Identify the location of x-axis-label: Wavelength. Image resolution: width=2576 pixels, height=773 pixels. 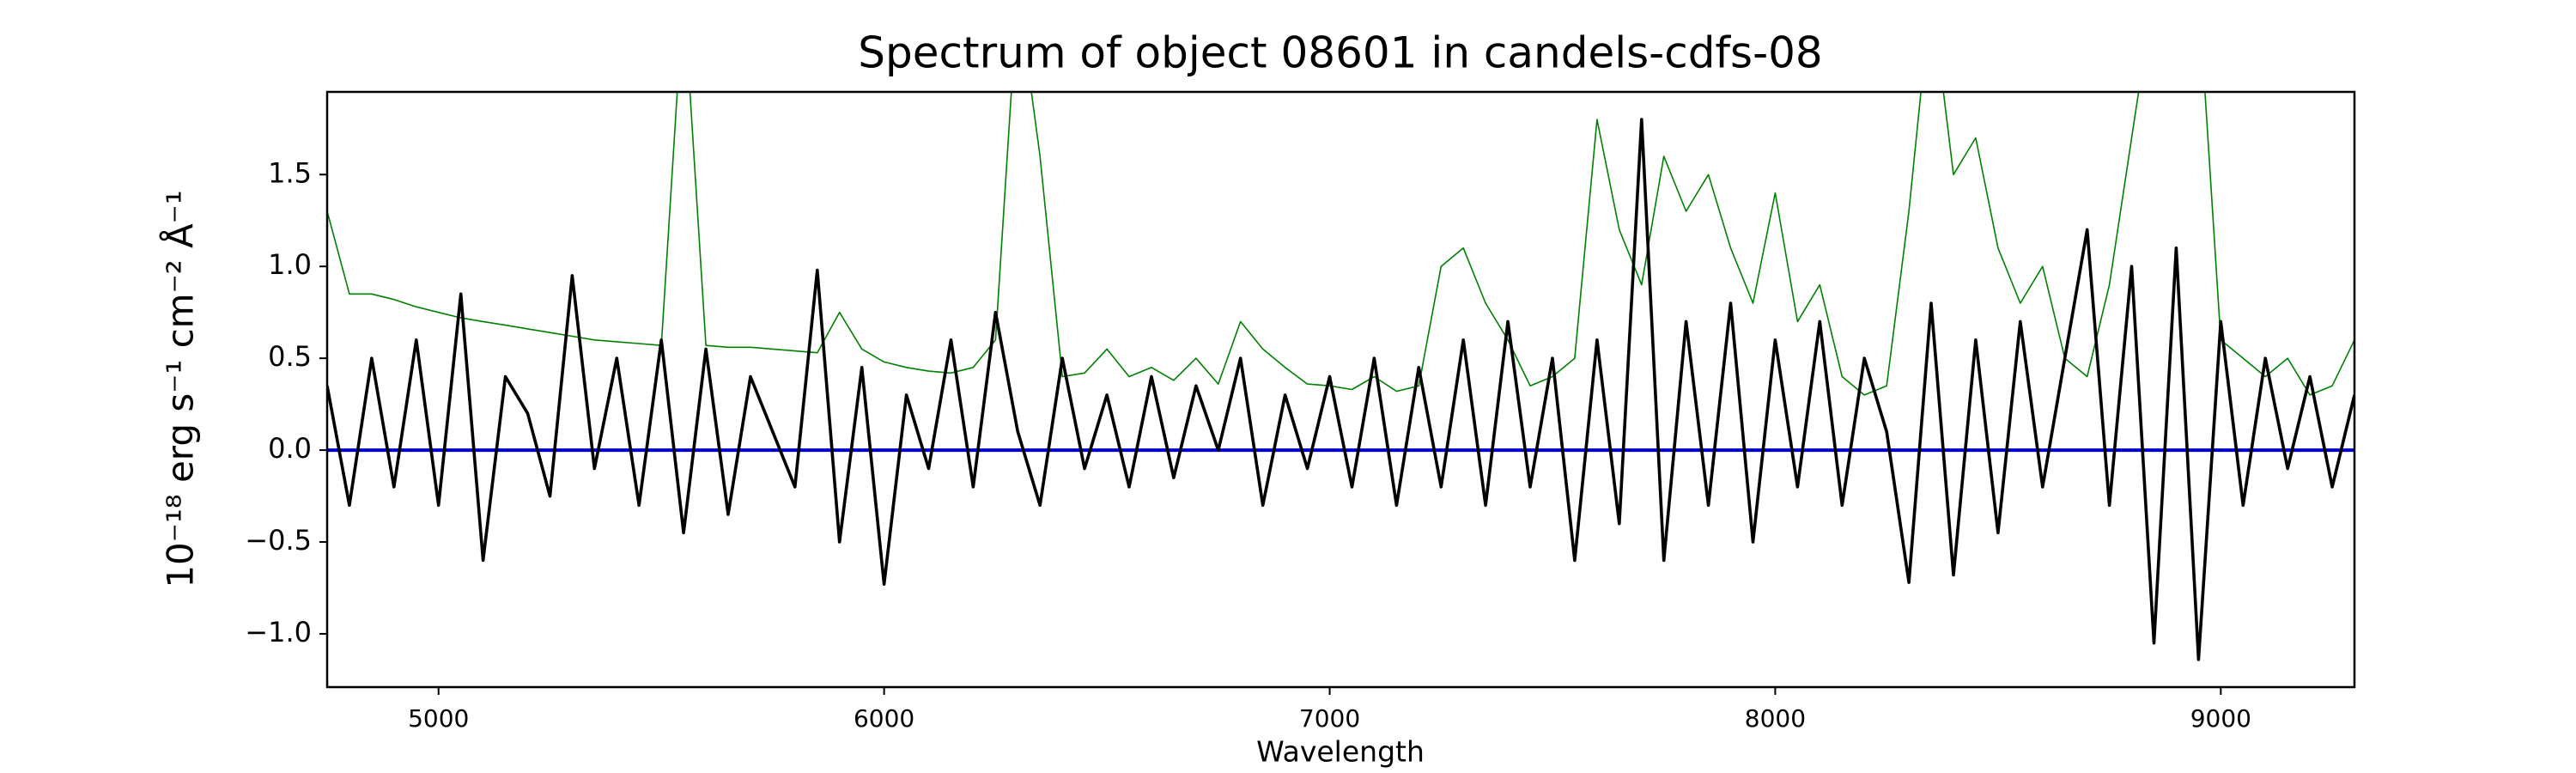
(1341, 752).